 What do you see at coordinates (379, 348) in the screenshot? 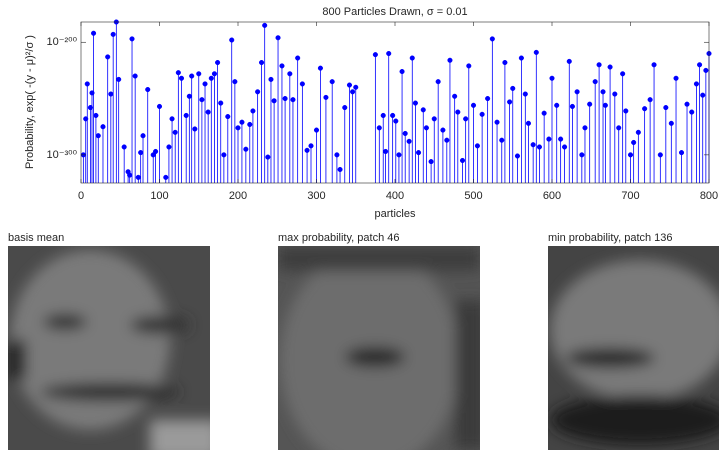
I see `image-max-probability` at bounding box center [379, 348].